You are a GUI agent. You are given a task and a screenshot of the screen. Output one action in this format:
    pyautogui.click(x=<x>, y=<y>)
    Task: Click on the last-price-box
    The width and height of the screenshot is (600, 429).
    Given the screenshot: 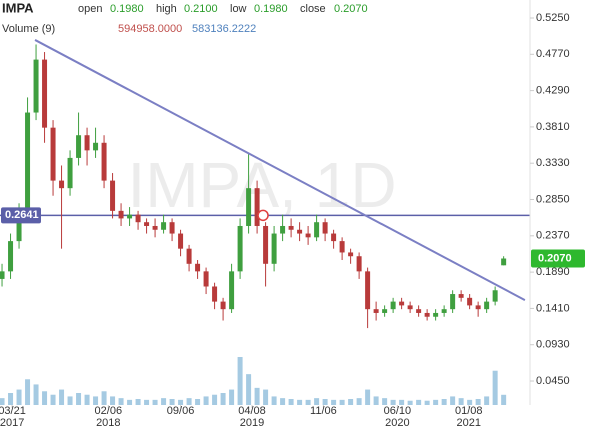 What is the action you would take?
    pyautogui.click(x=558, y=258)
    